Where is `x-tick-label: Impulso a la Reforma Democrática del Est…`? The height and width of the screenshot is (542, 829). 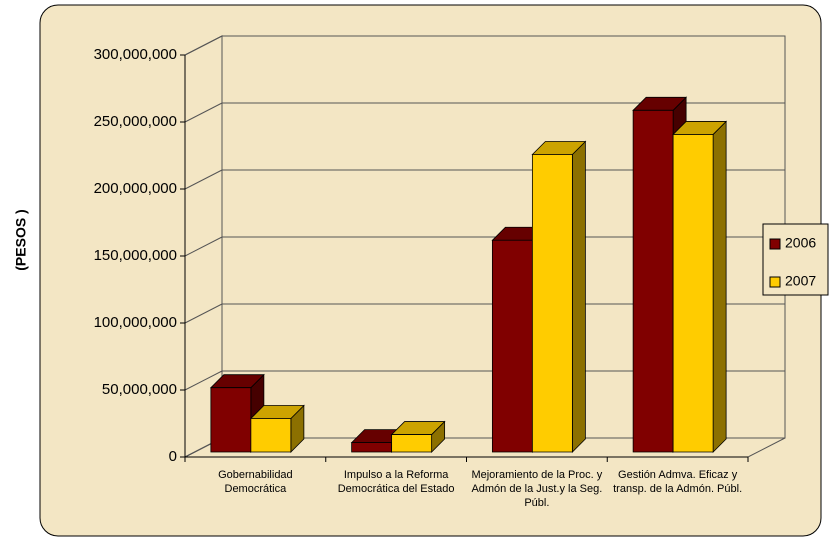
x-tick-label: Impulso a la Reforma Democrática del Est… is located at coordinates (396, 482).